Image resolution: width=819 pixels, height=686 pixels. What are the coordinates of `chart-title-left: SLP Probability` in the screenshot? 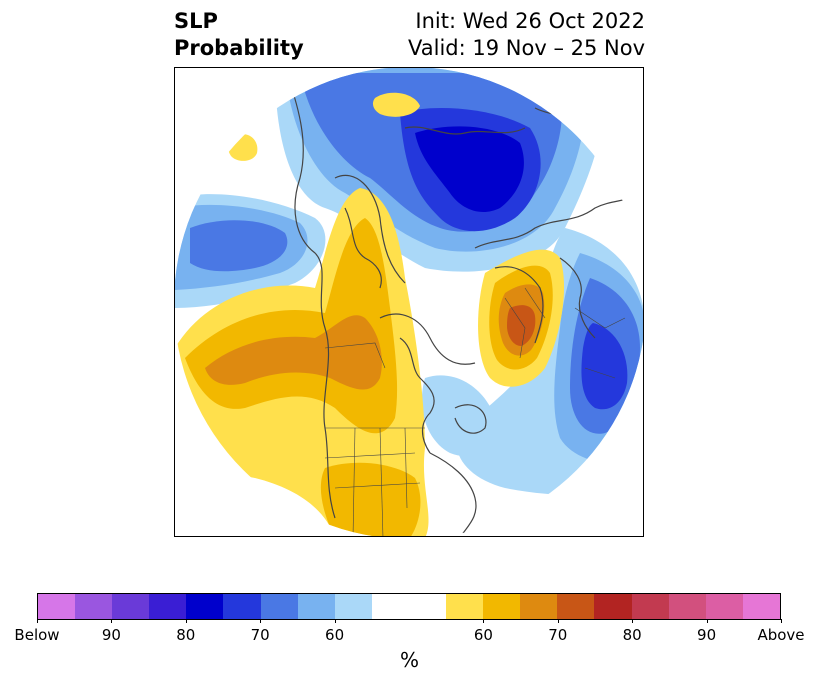 It's located at (239, 35).